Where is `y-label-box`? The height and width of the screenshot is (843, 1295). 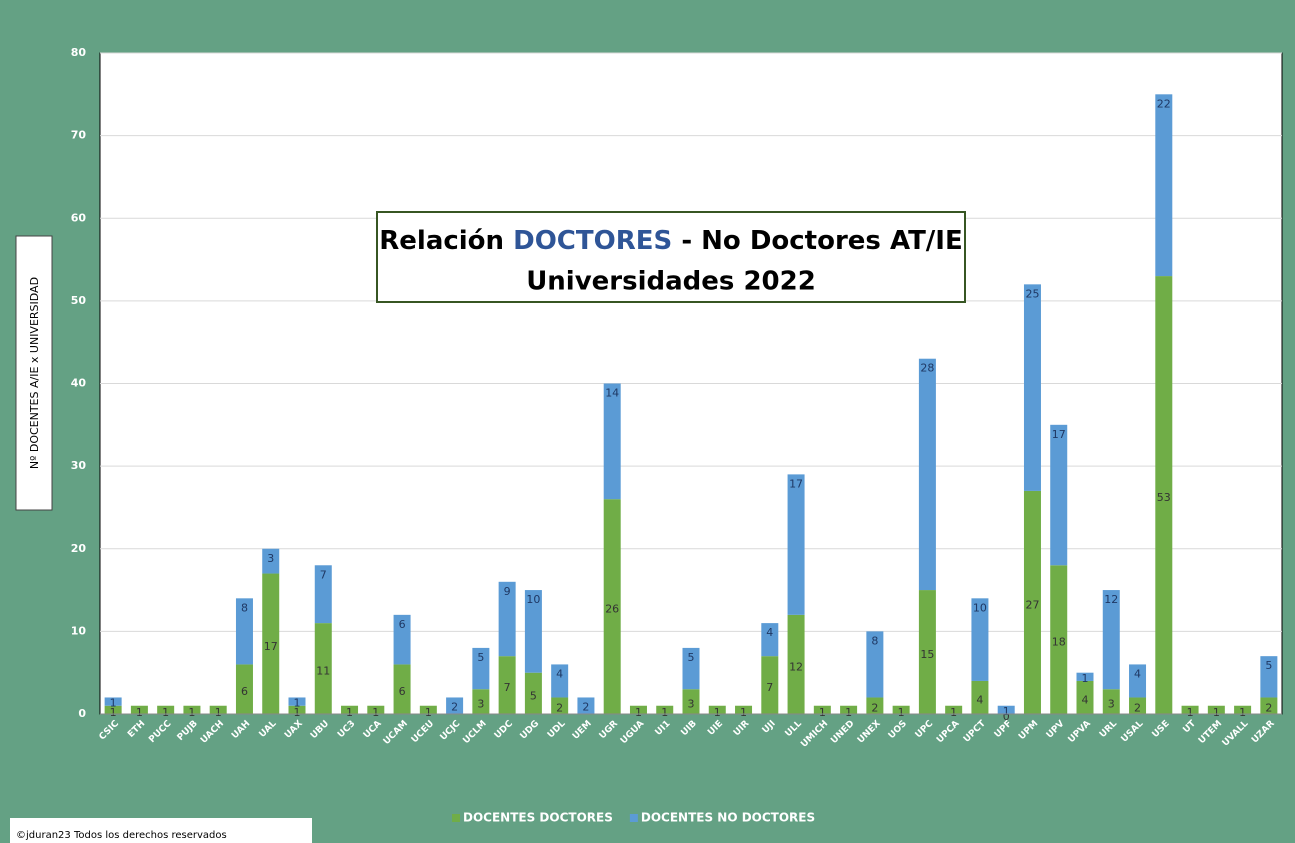 y-label-box is located at coordinates (34, 373).